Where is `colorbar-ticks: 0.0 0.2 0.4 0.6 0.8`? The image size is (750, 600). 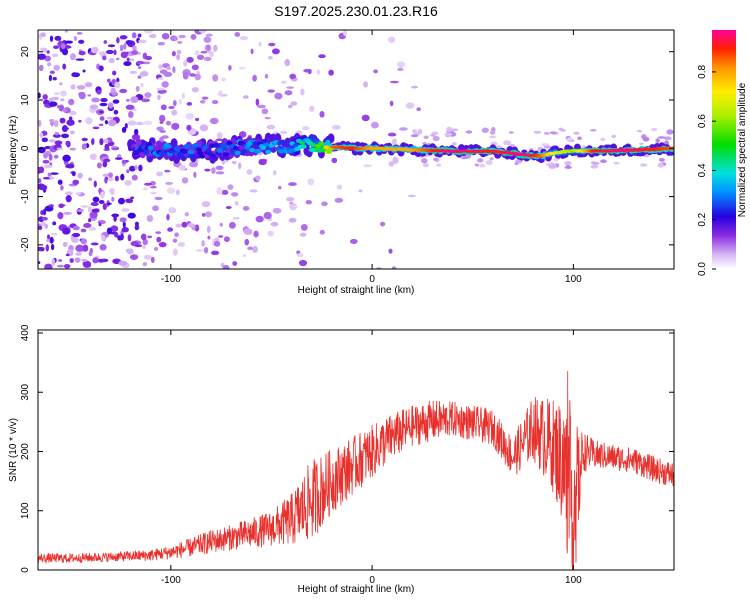 colorbar-ticks: 0.0 0.2 0.4 0.6 0.8 is located at coordinates (706, 170).